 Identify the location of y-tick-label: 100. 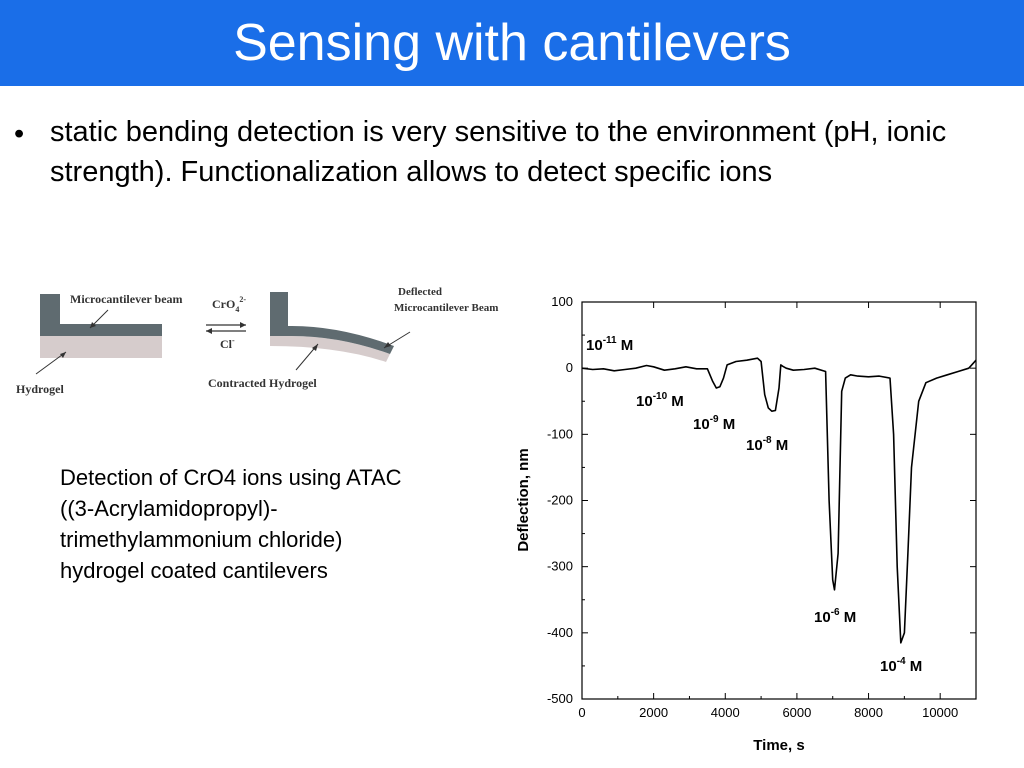
(562, 301).